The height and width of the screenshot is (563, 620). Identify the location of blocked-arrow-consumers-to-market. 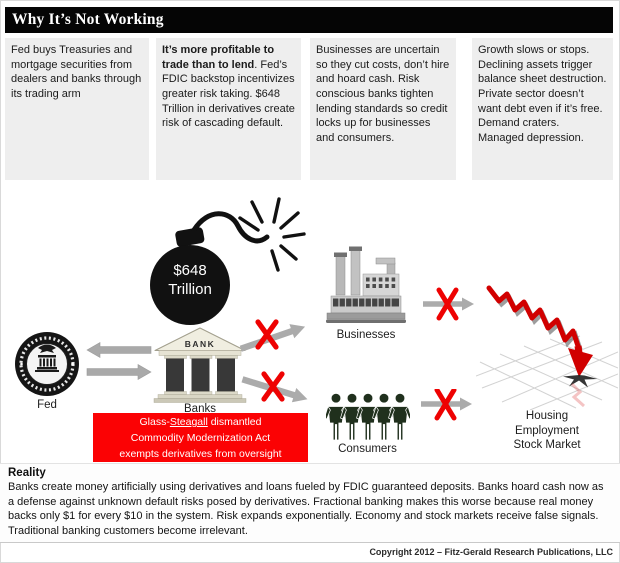
(446, 405).